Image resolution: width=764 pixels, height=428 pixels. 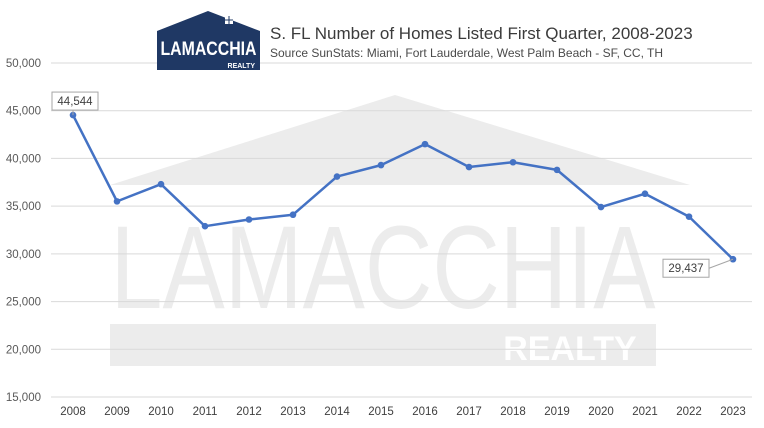 I want to click on x-tick-label: 2010, so click(x=161, y=412).